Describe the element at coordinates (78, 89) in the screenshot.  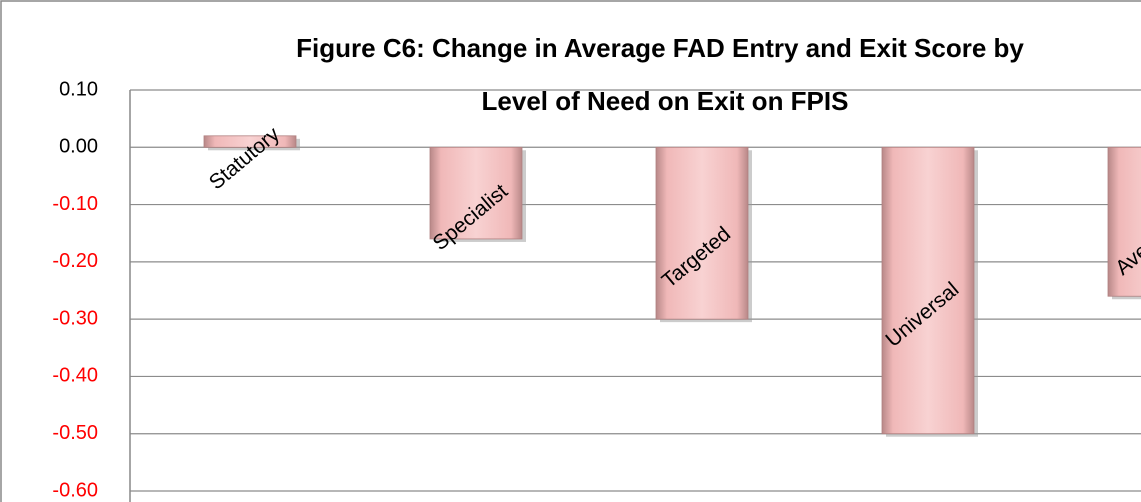
I see `y-tick-label: 0.10` at that location.